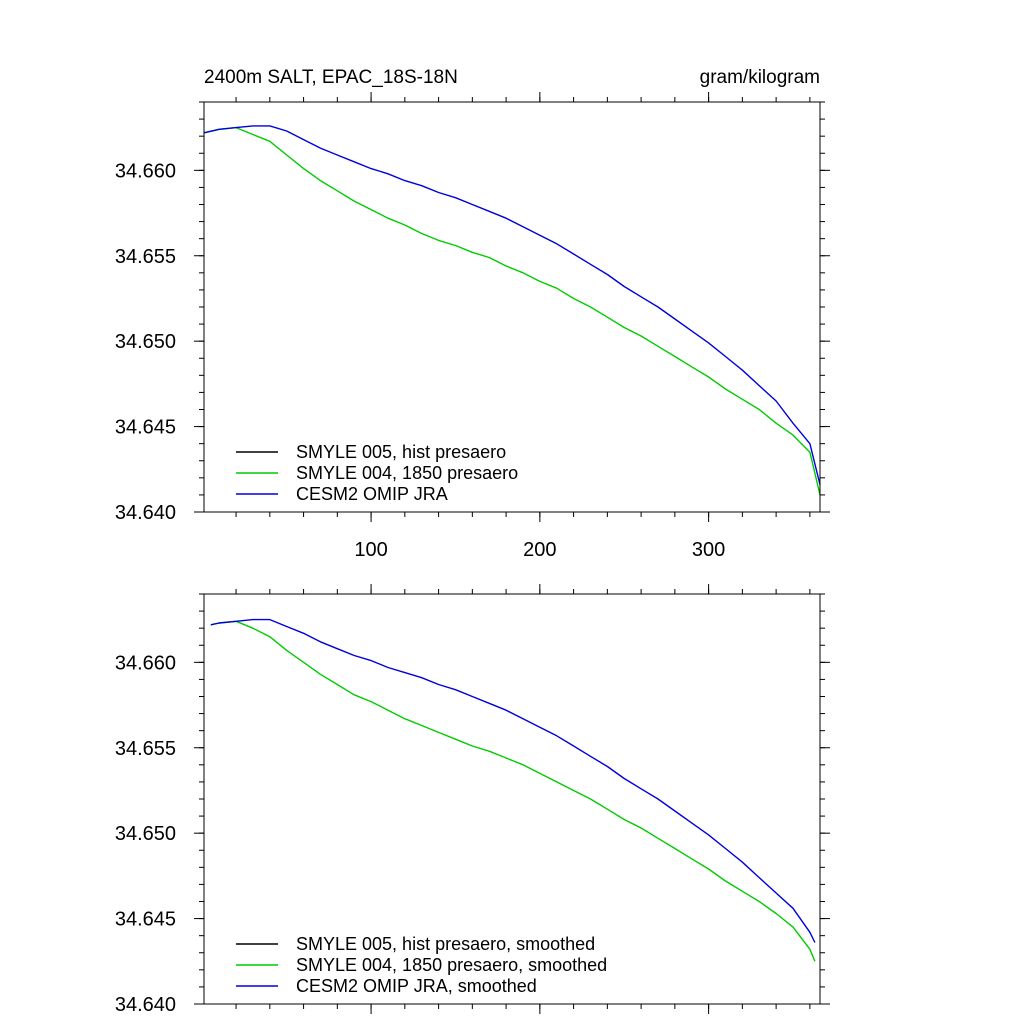  What do you see at coordinates (401, 452) in the screenshot?
I see `legend-label-0: SMYLE 005, hist presaero` at bounding box center [401, 452].